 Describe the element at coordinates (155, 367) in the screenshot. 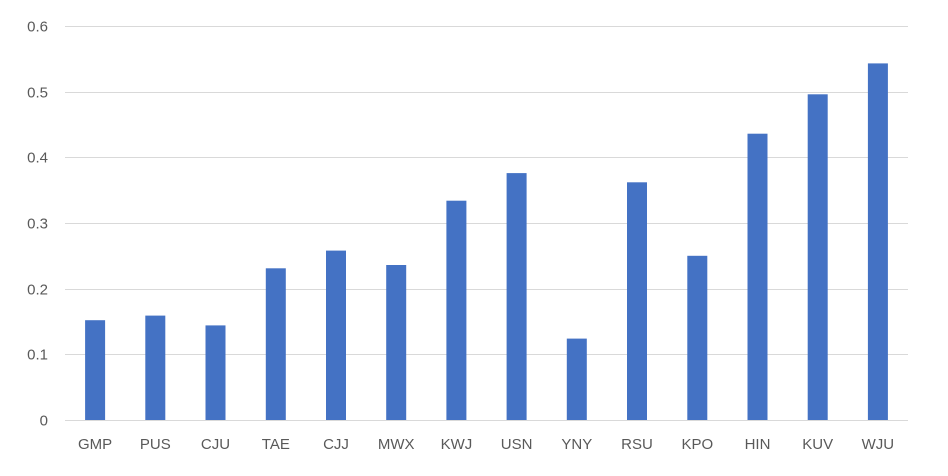

I see `bar-pus` at that location.